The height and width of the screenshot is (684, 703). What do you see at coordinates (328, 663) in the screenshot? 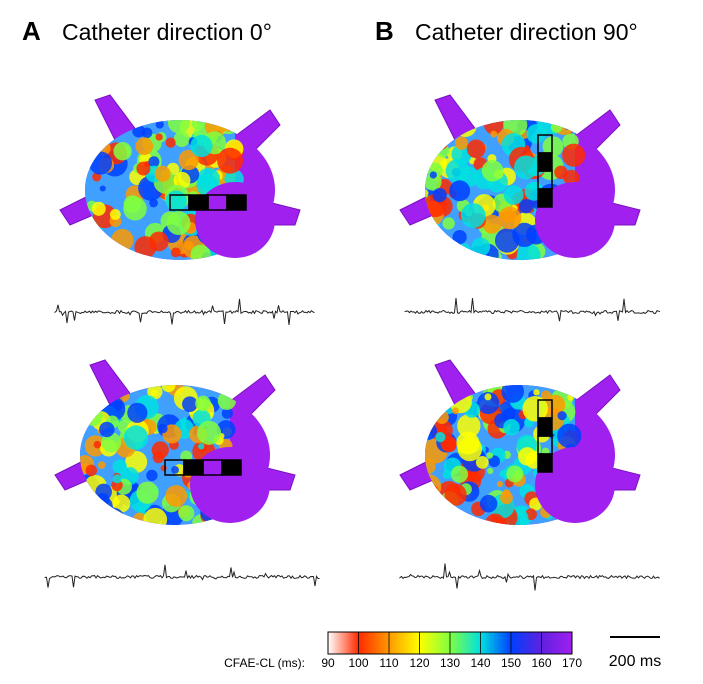
I see `colorbar-tick-label: 90` at bounding box center [328, 663].